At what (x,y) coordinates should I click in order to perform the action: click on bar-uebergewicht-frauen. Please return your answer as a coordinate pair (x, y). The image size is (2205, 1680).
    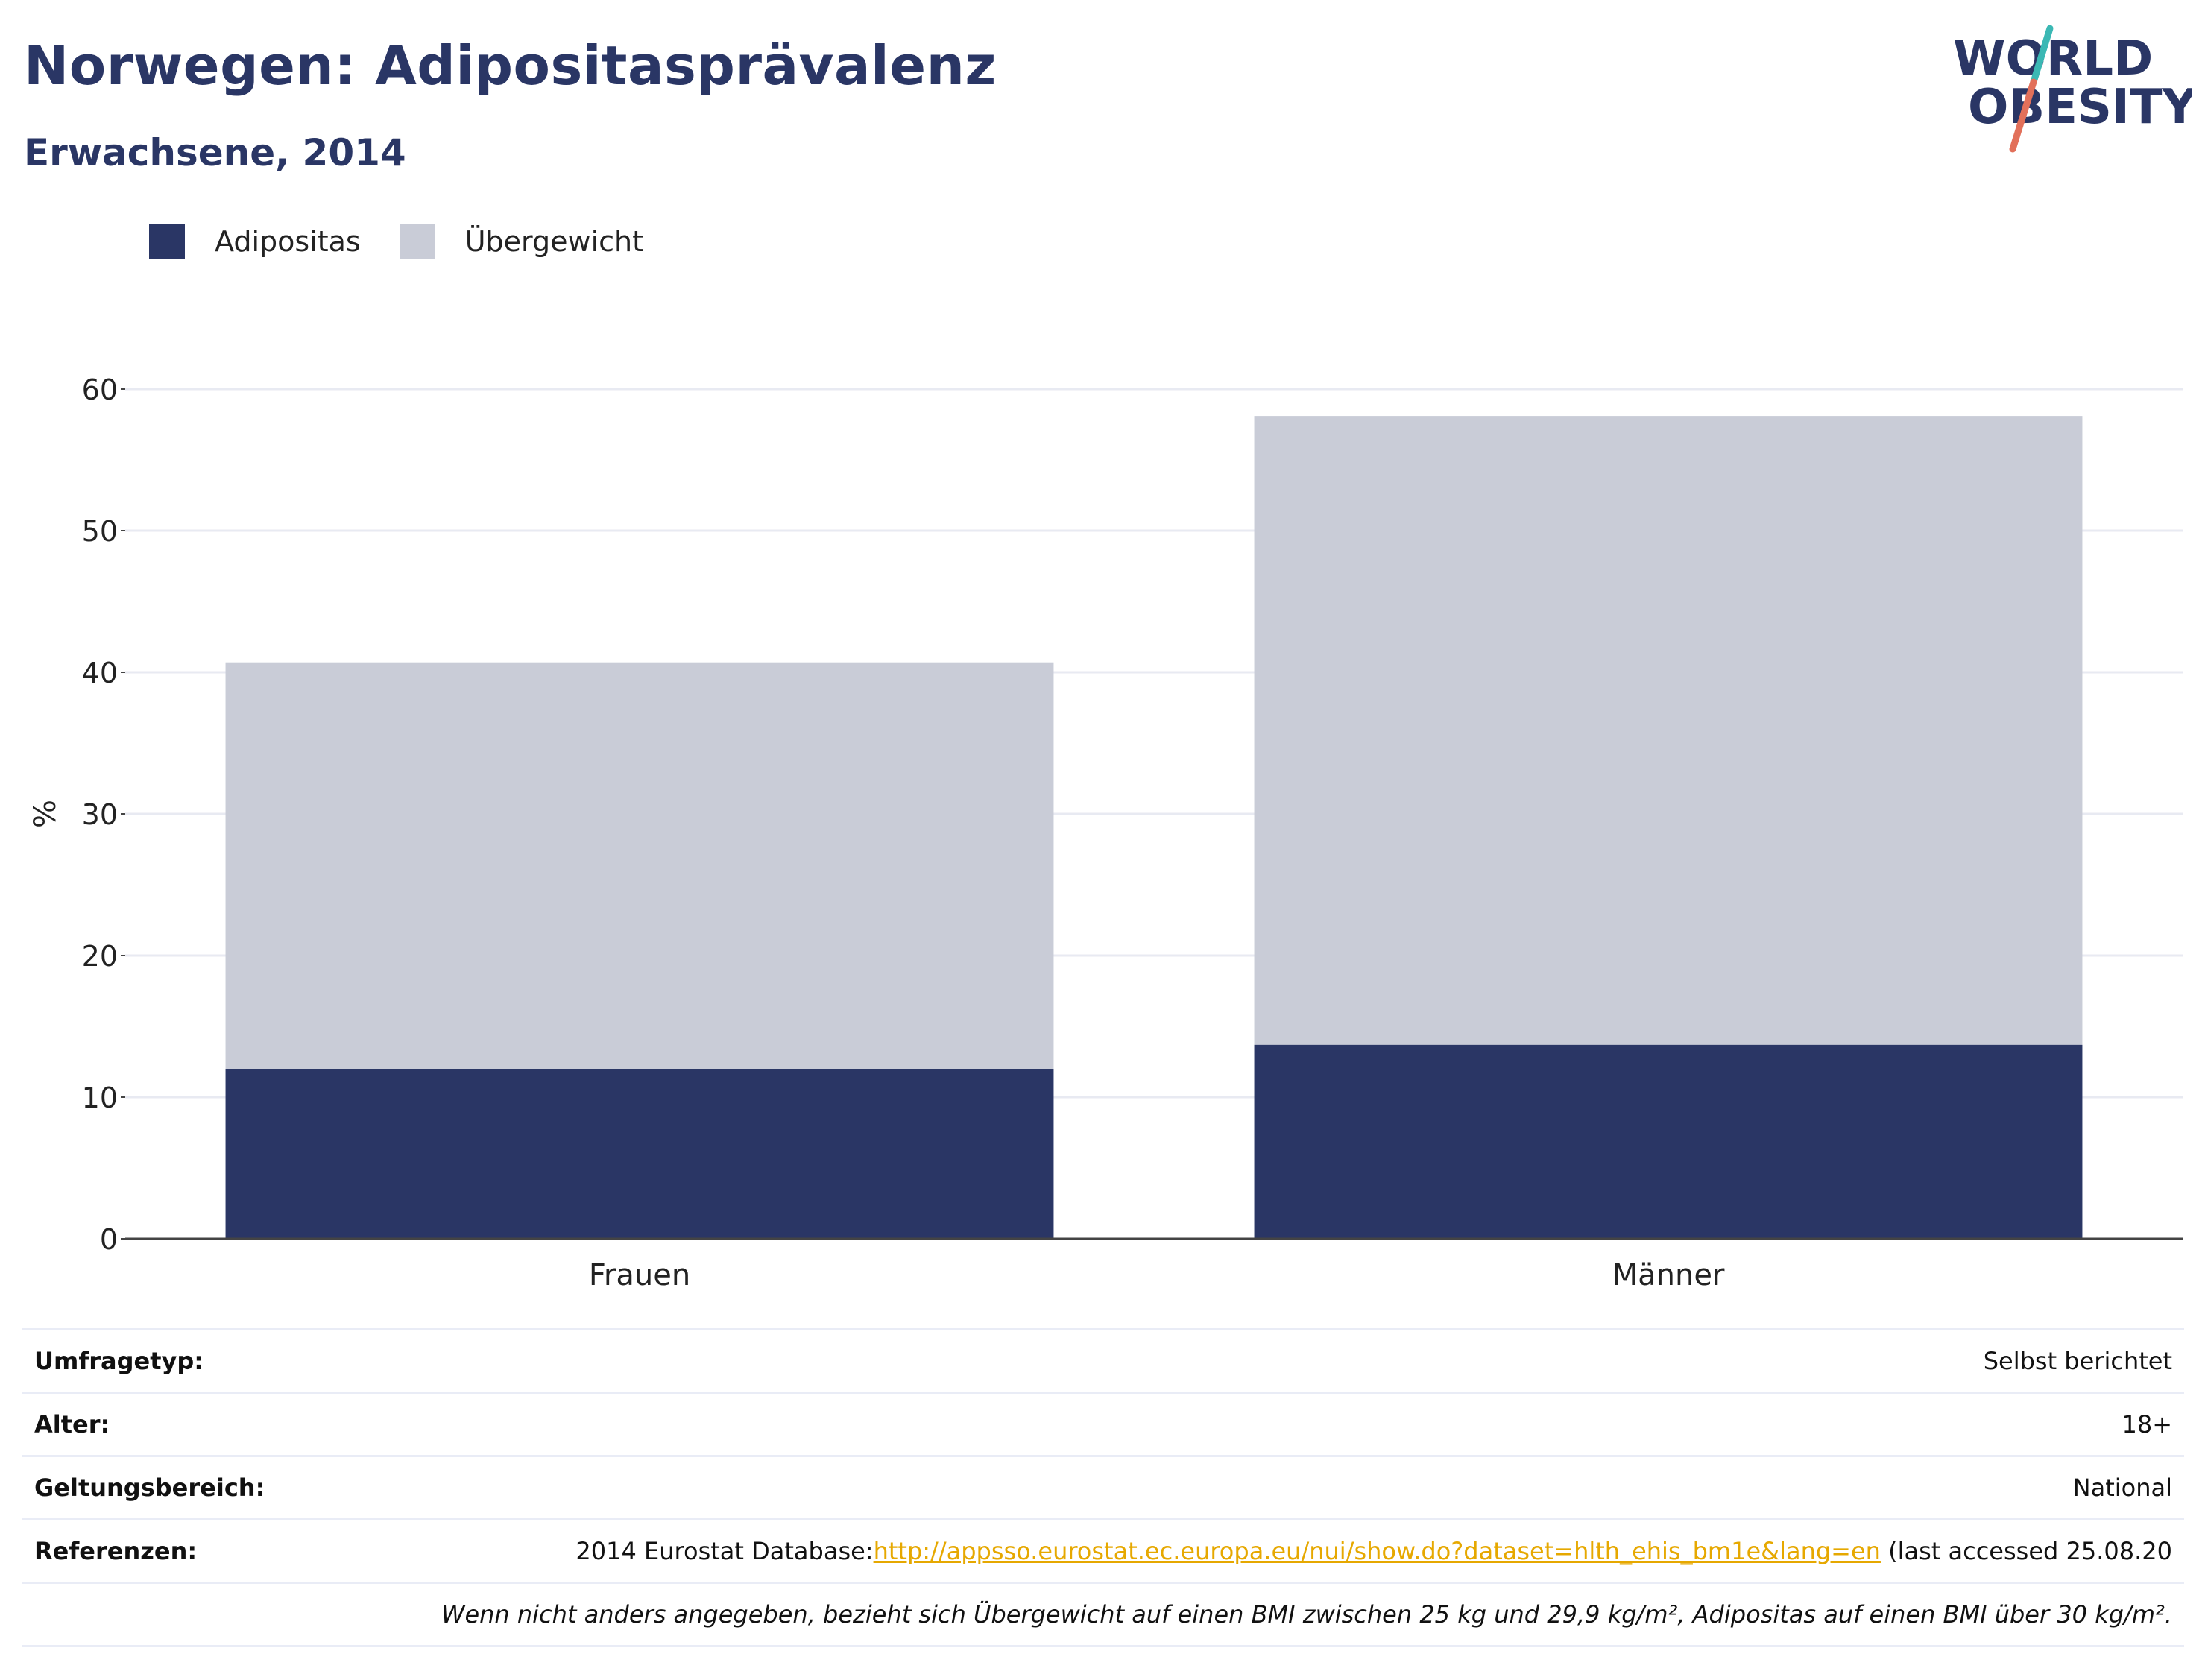
    Looking at the image, I should click on (639, 865).